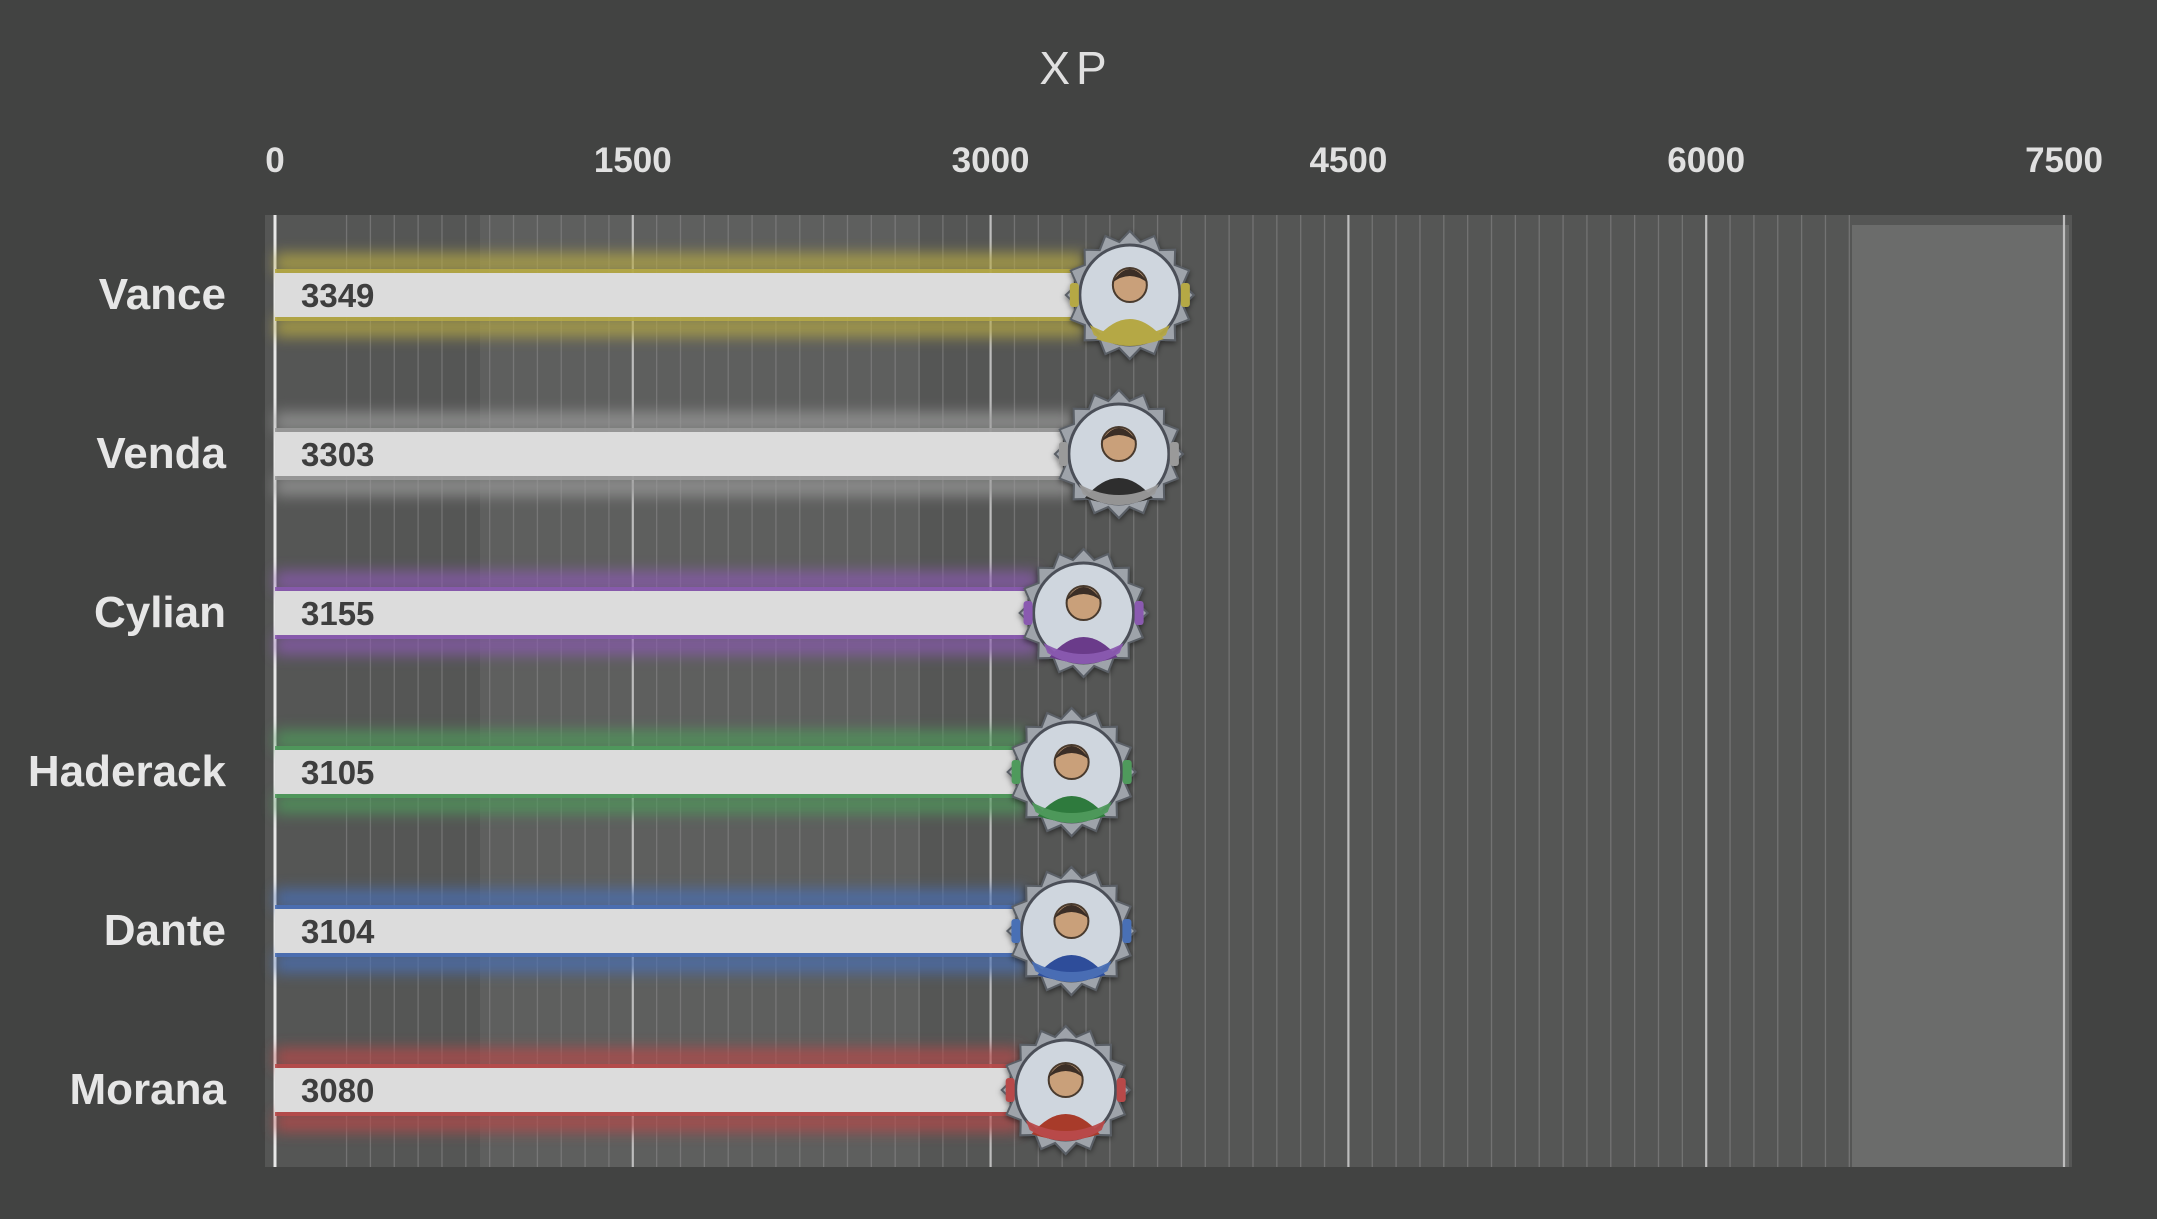 The height and width of the screenshot is (1219, 2157). Describe the element at coordinates (337, 454) in the screenshot. I see `value-label: 3303` at that location.